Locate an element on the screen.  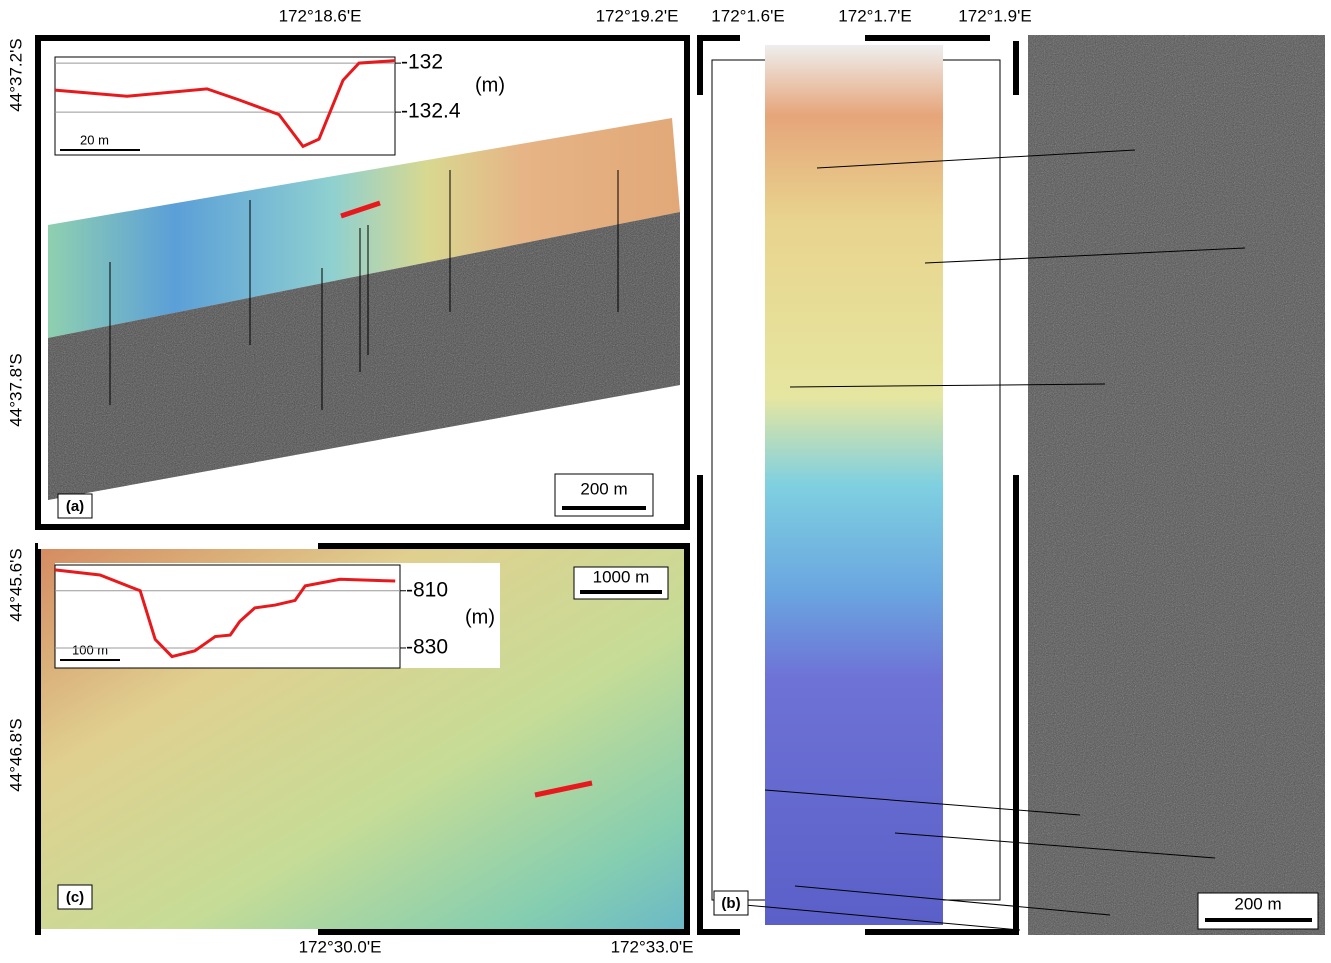
coord-label: 44°46.8'S is located at coordinates (15, 754).